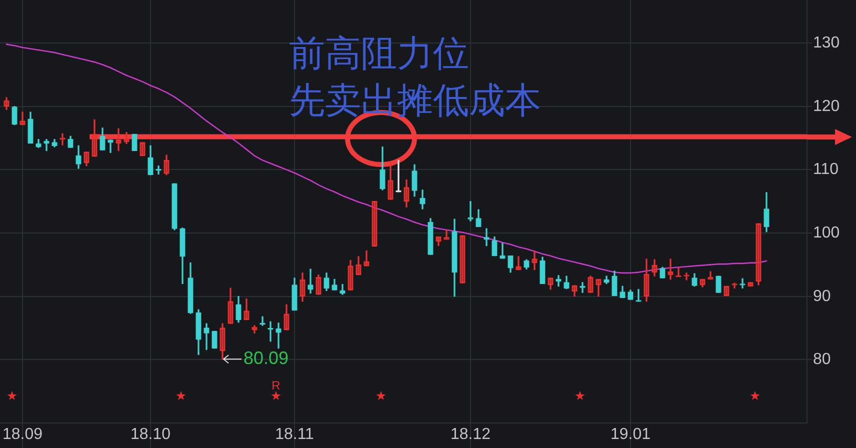  Describe the element at coordinates (822, 296) in the screenshot. I see `y-tick-label: 90` at that location.